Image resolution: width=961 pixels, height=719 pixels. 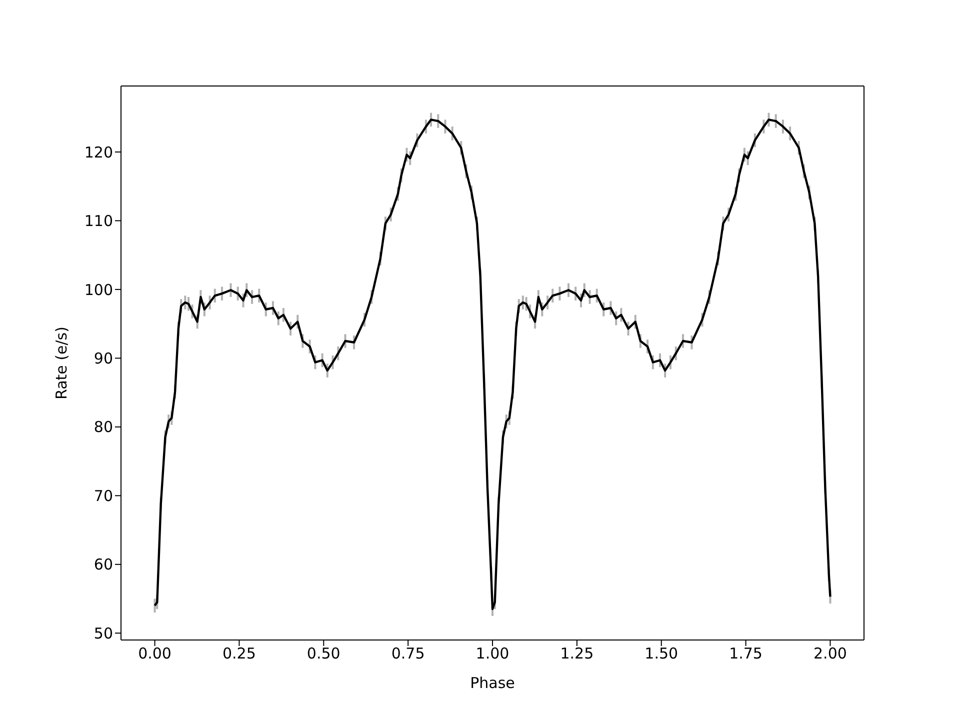 What do you see at coordinates (577, 653) in the screenshot?
I see `x-tick-label: 1.25` at bounding box center [577, 653].